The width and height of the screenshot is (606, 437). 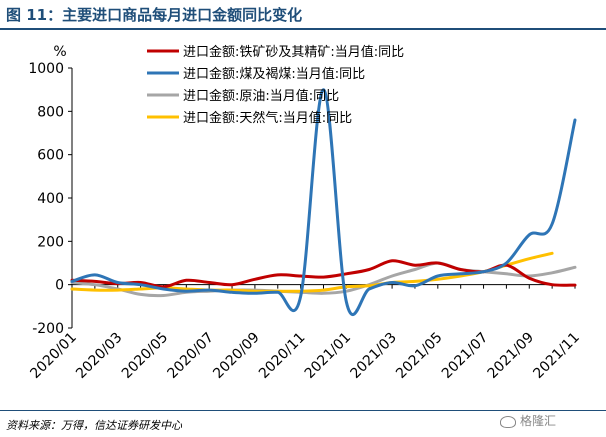 What do you see at coordinates (282, 356) in the screenshot?
I see `x-tick-label: 2020/11` at bounding box center [282, 356].